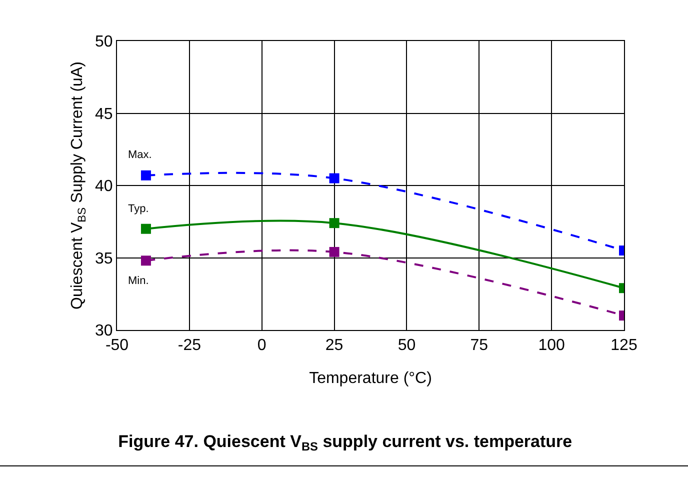 This screenshot has width=688, height=477. What do you see at coordinates (334, 345) in the screenshot?
I see `x-tick-label: 25` at bounding box center [334, 345].